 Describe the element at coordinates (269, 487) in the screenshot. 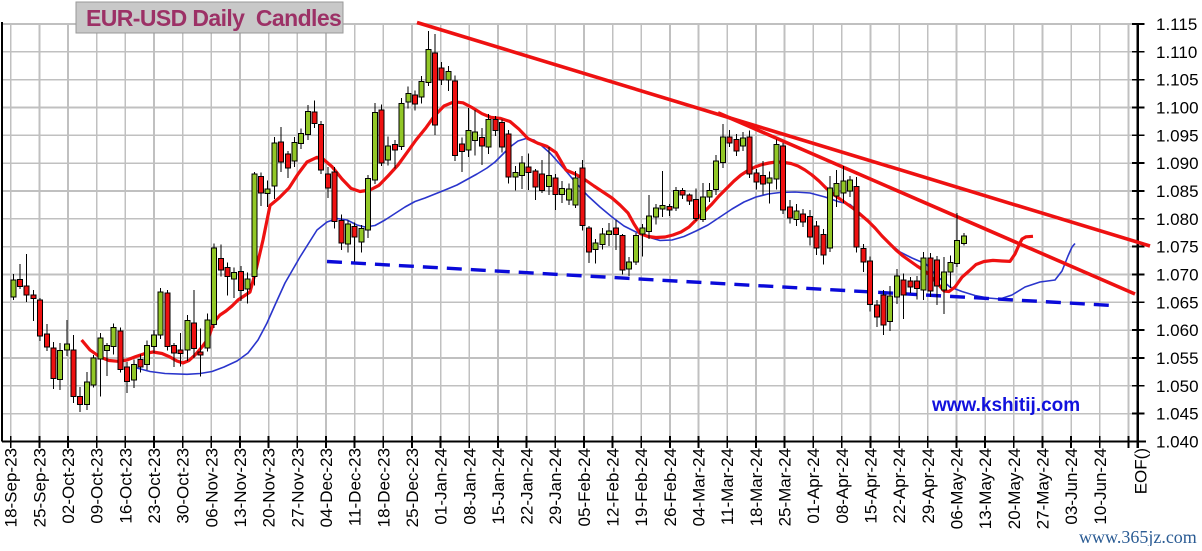

I see `svg-text: 20-Nov-23` at that location.